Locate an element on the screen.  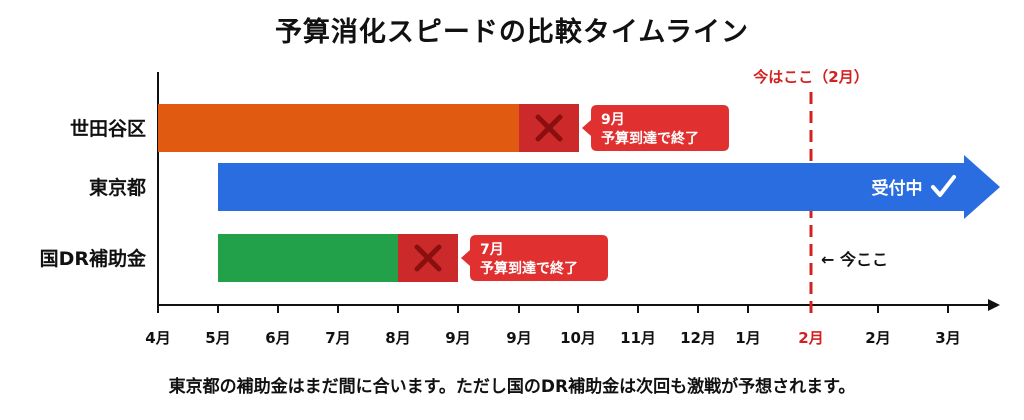
bar-tokyo is located at coordinates (591, 187).